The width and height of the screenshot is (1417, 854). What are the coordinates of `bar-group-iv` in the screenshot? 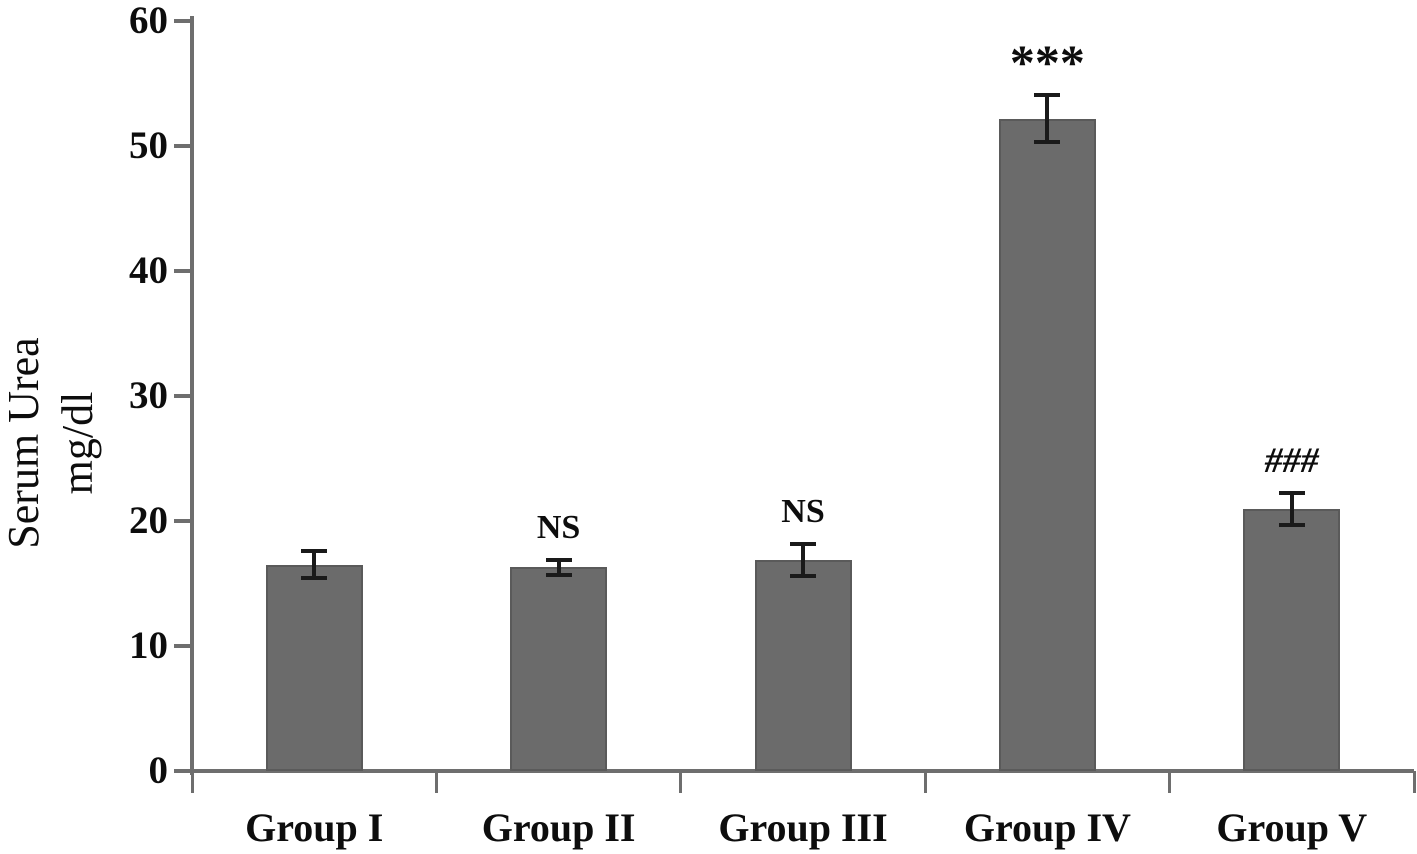 It's located at (1047, 444).